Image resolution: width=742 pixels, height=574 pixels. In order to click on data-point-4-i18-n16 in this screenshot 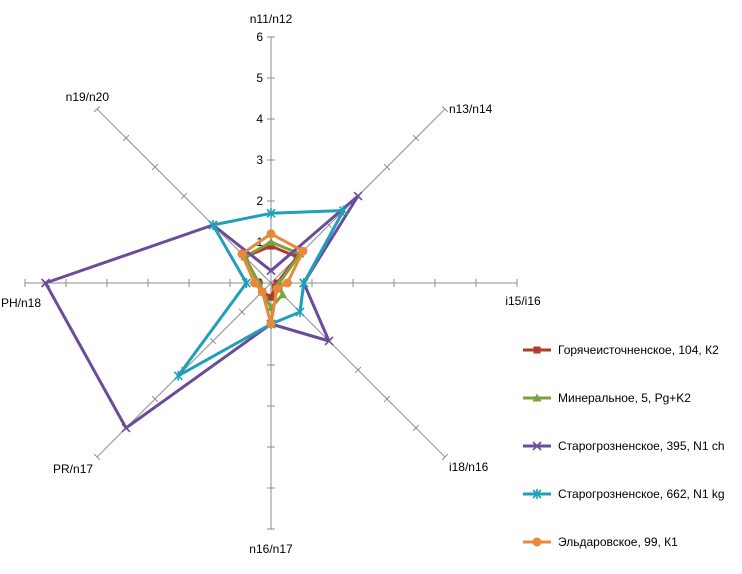, I will do `click(277, 289)`.